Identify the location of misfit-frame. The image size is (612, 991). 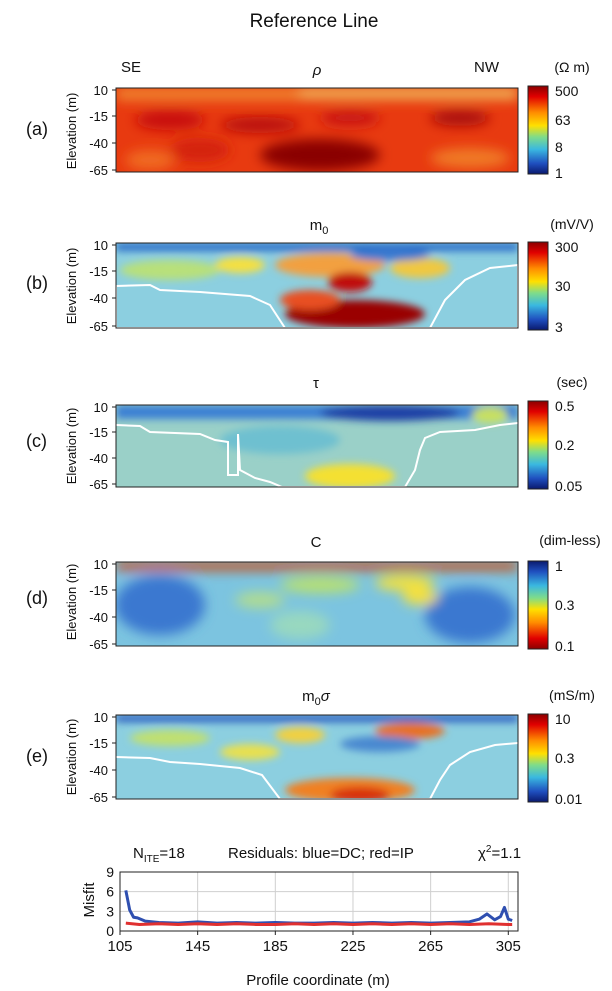
(319, 901).